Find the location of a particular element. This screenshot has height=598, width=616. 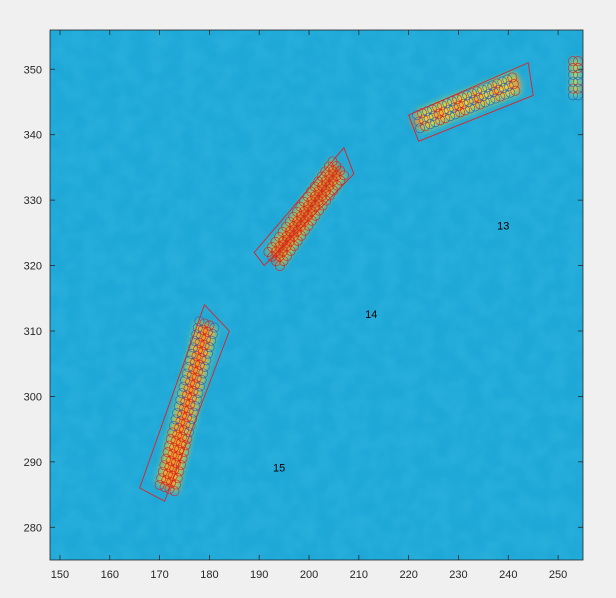

y-tick-label: 280 is located at coordinates (33, 528).